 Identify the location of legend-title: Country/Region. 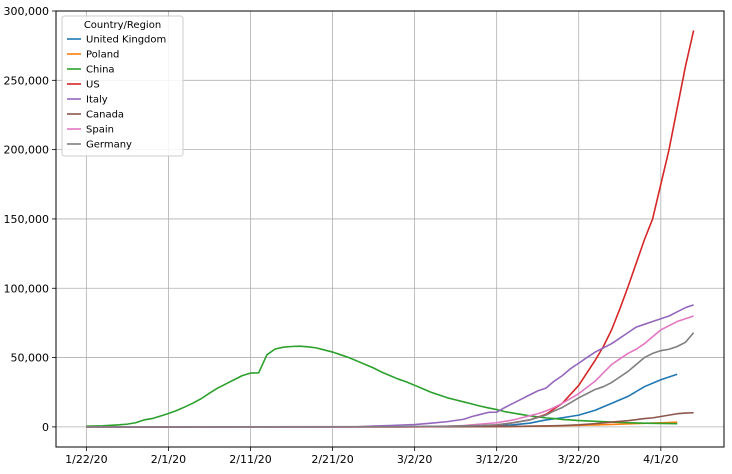
(122, 25).